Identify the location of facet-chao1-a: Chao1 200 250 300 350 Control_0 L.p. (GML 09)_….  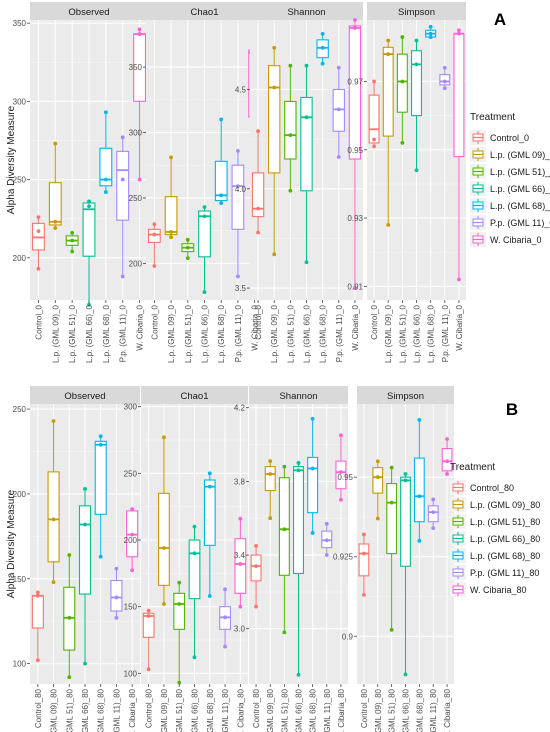
(196, 182).